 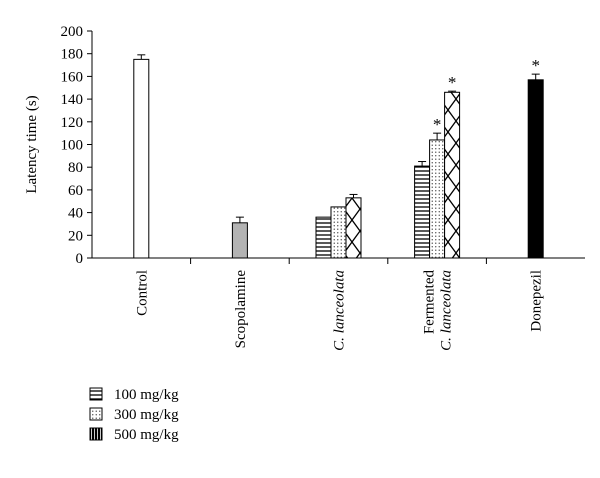 What do you see at coordinates (75, 168) in the screenshot?
I see `y-tick-label: 80` at bounding box center [75, 168].